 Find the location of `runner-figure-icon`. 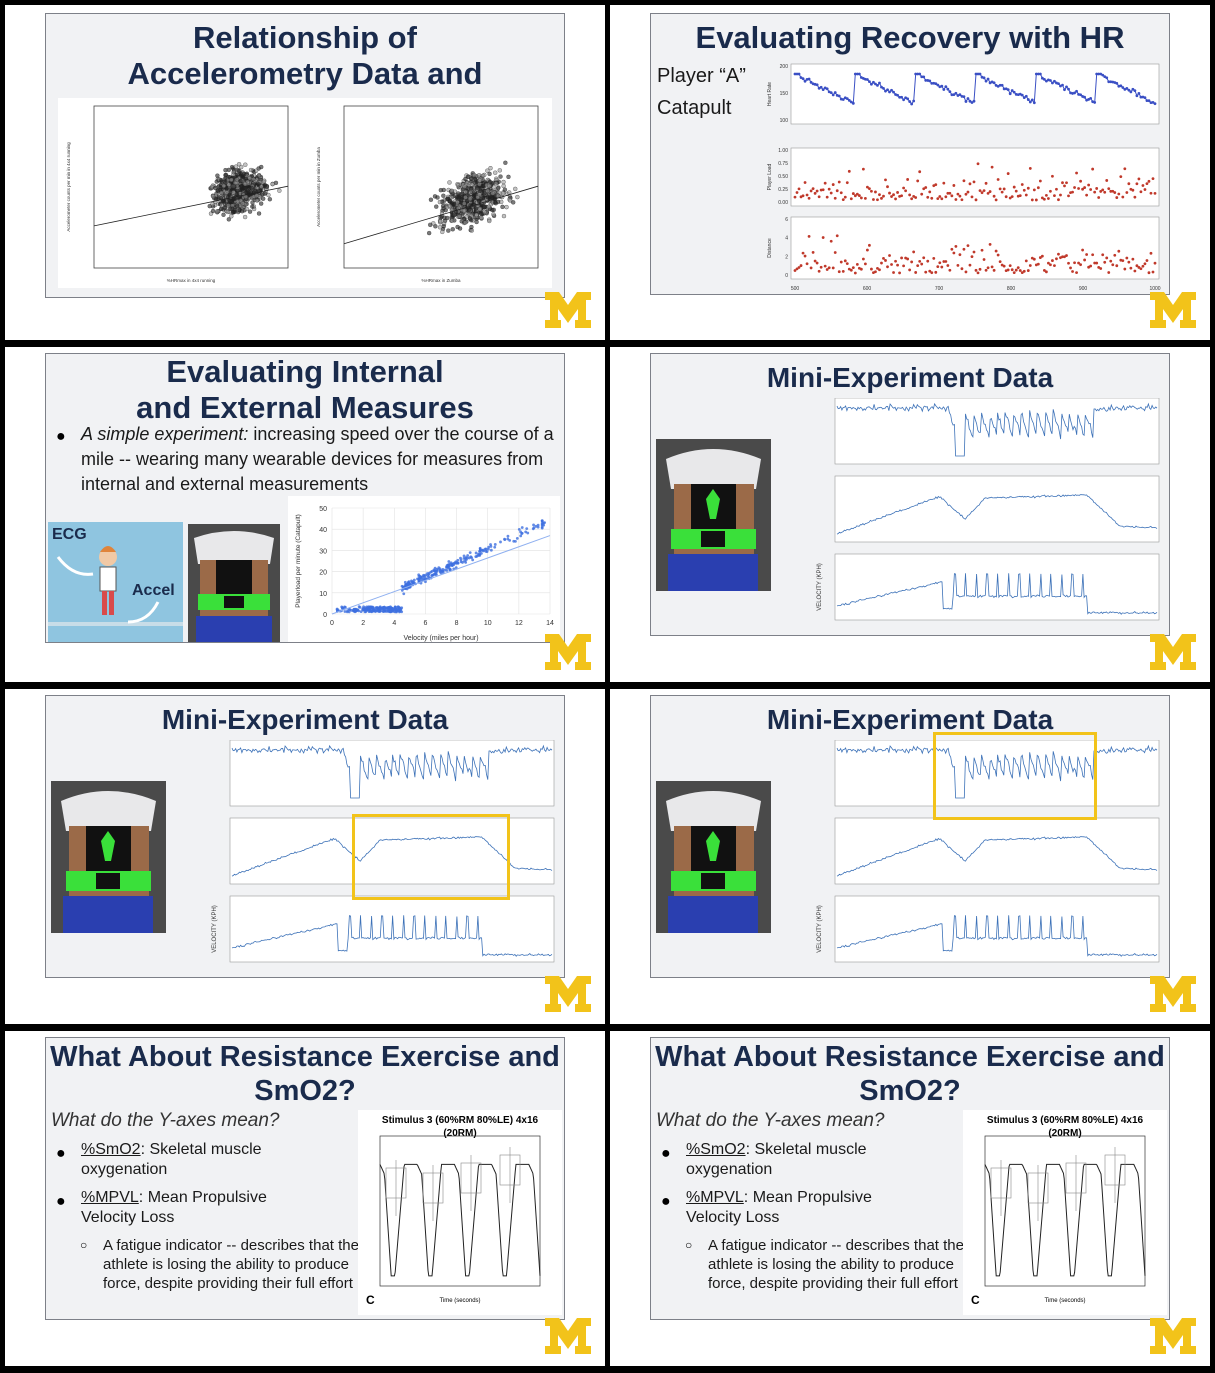

runner-figure-icon is located at coordinates (115, 586).